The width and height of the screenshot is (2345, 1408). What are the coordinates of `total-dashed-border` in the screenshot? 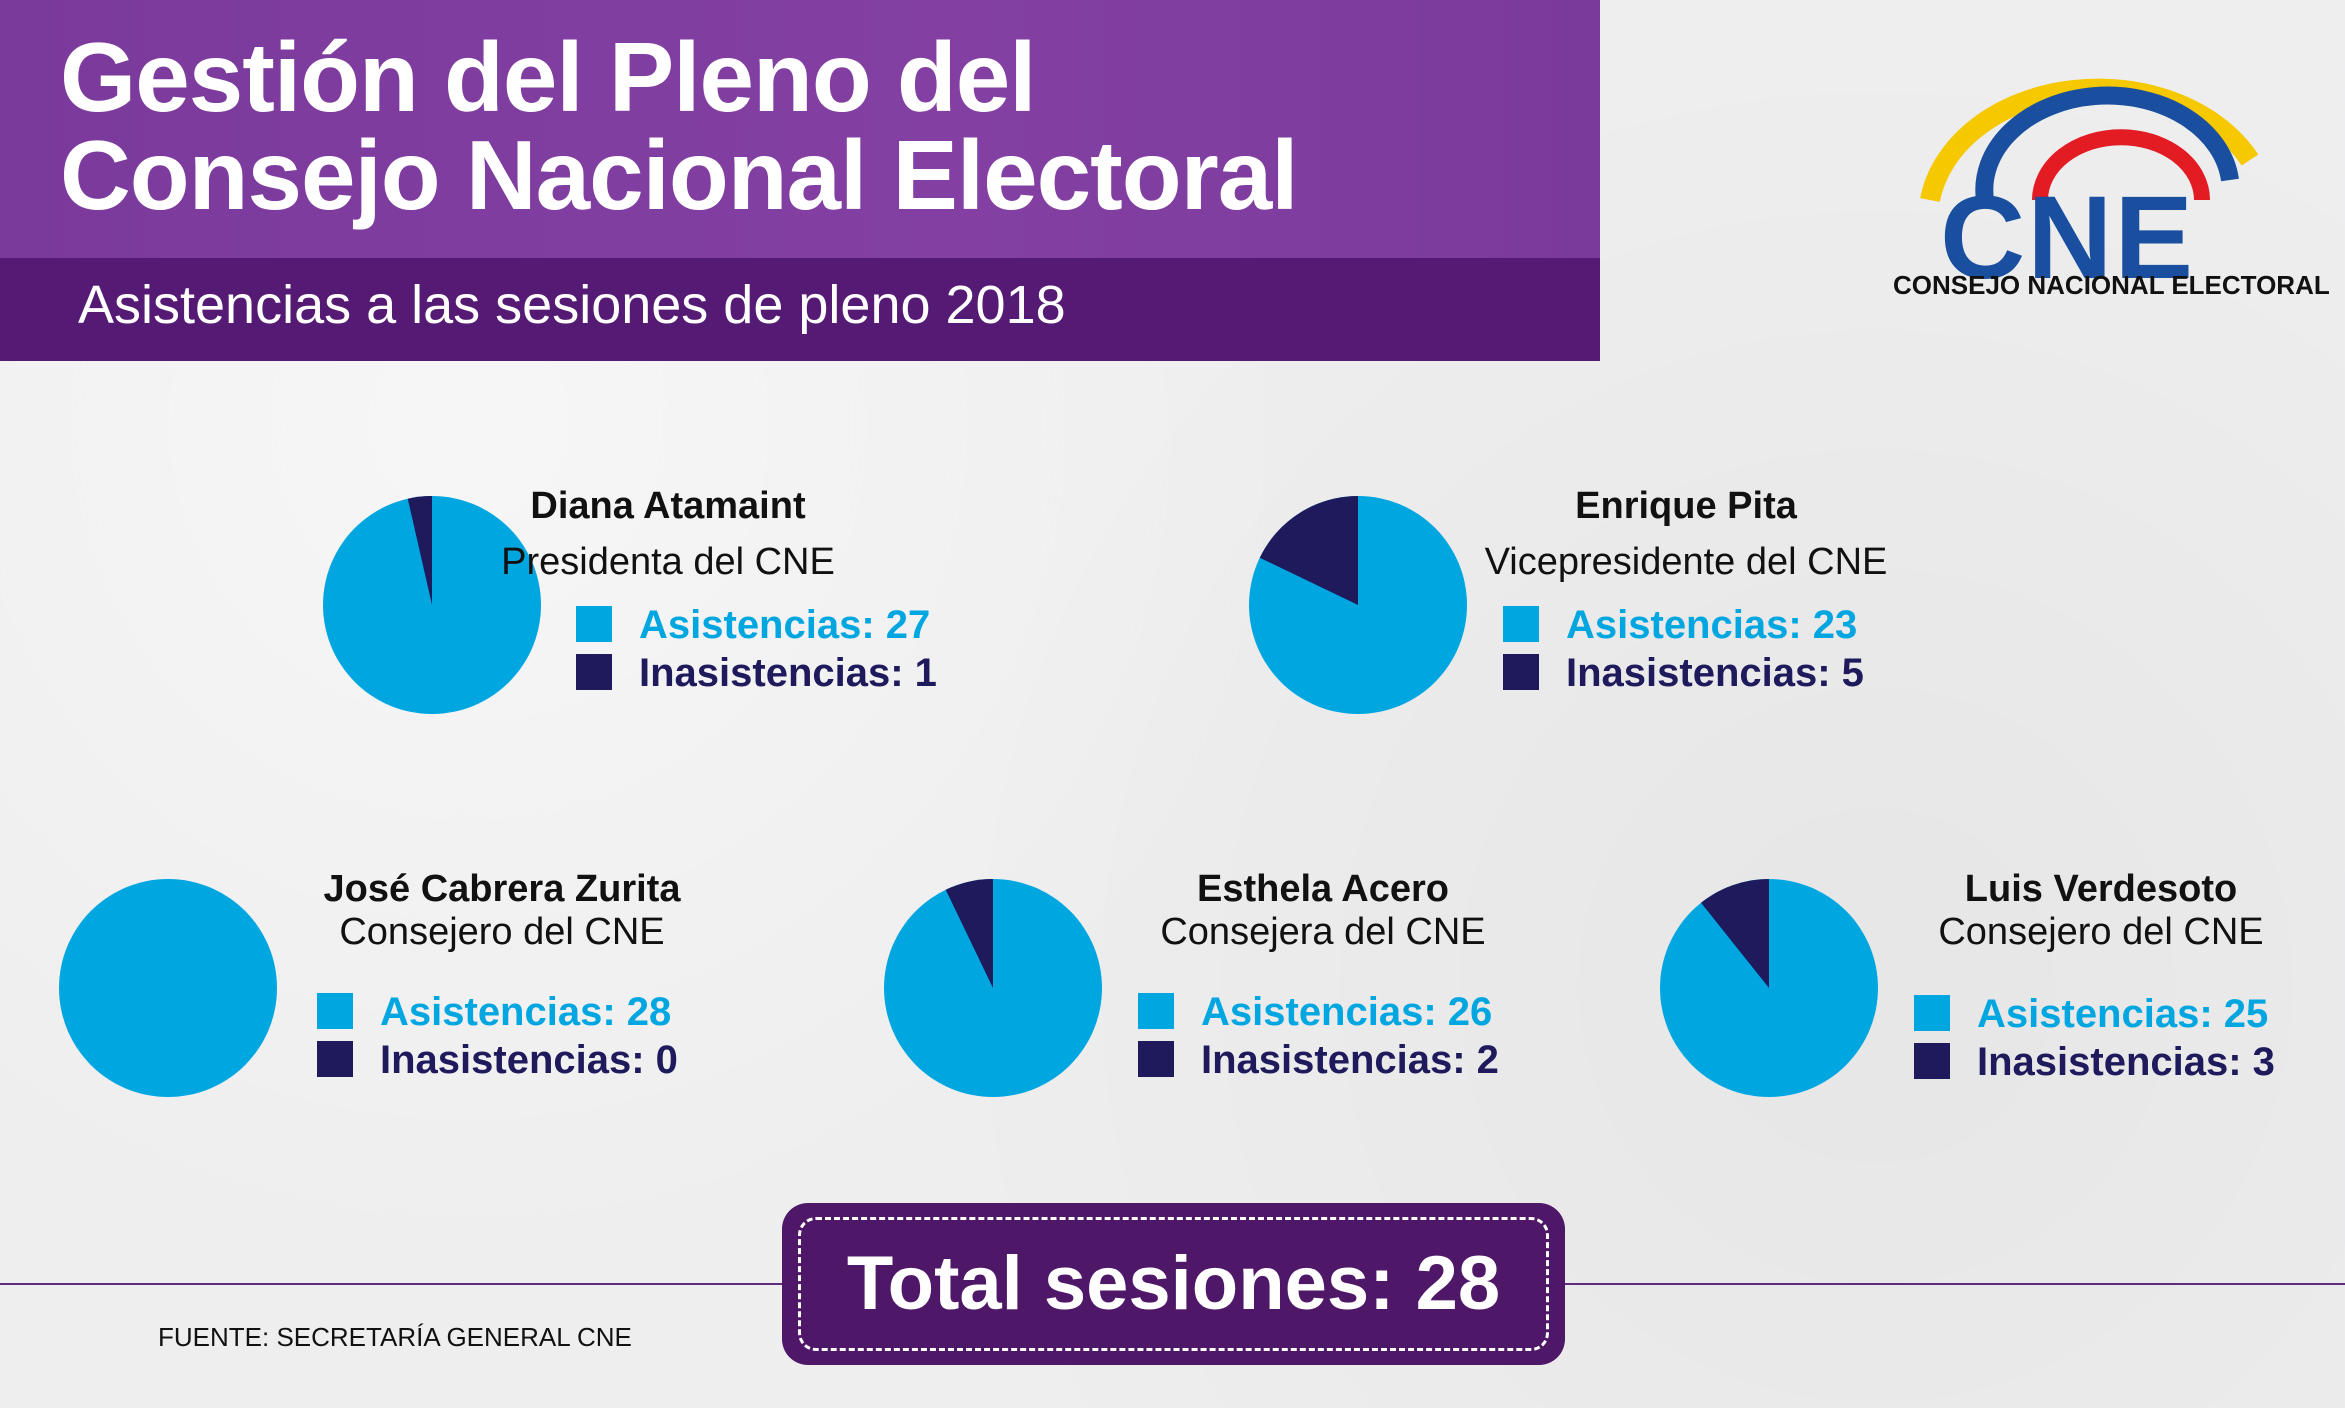 It's located at (1173, 1284).